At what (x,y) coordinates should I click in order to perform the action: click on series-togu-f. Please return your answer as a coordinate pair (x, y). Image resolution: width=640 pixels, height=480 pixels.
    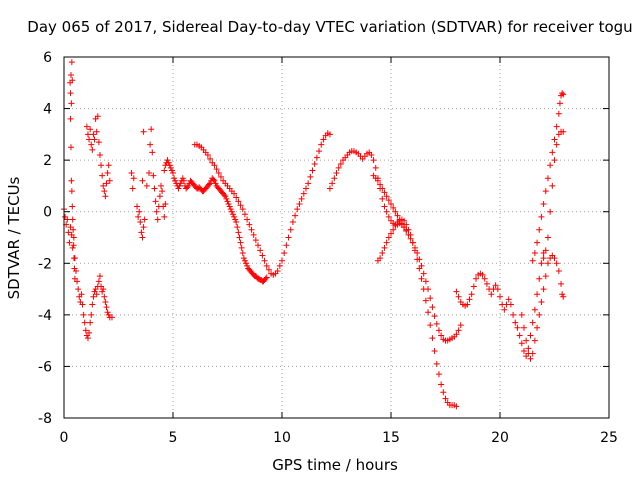
    Looking at the image, I should click on (262, 204).